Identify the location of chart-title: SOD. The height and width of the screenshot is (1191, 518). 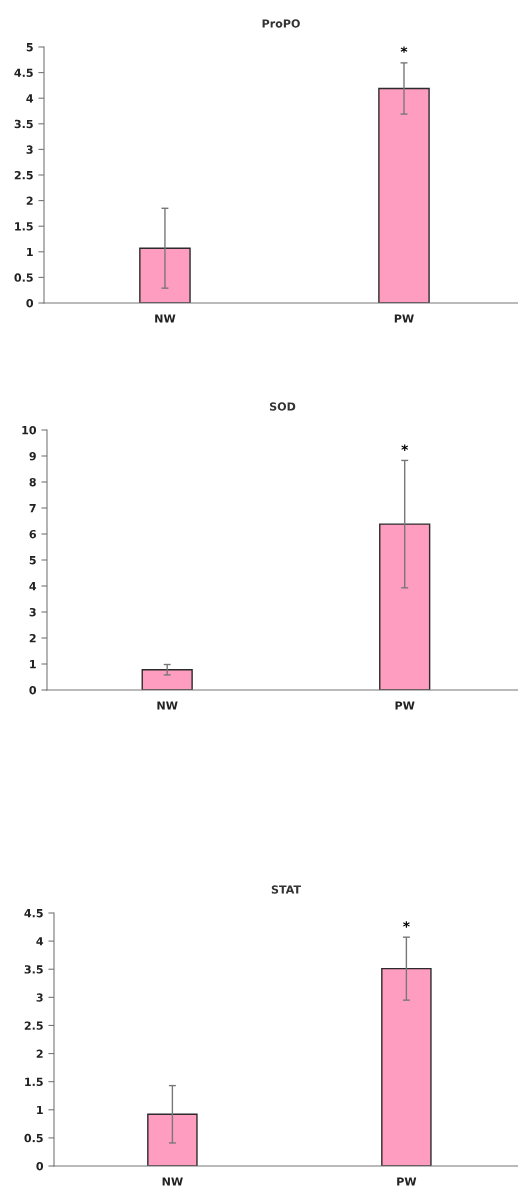
(282, 406).